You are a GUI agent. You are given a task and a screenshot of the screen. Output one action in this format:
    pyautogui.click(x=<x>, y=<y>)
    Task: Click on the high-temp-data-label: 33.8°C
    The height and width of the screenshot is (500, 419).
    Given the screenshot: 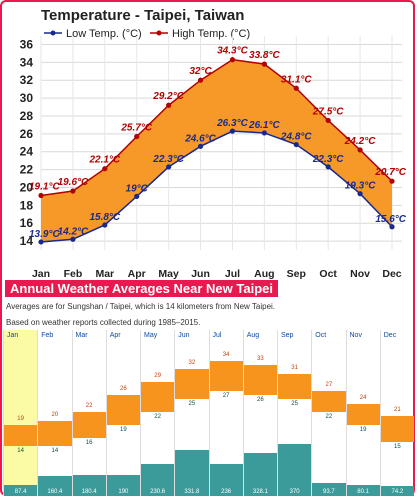 What is the action you would take?
    pyautogui.click(x=264, y=55)
    